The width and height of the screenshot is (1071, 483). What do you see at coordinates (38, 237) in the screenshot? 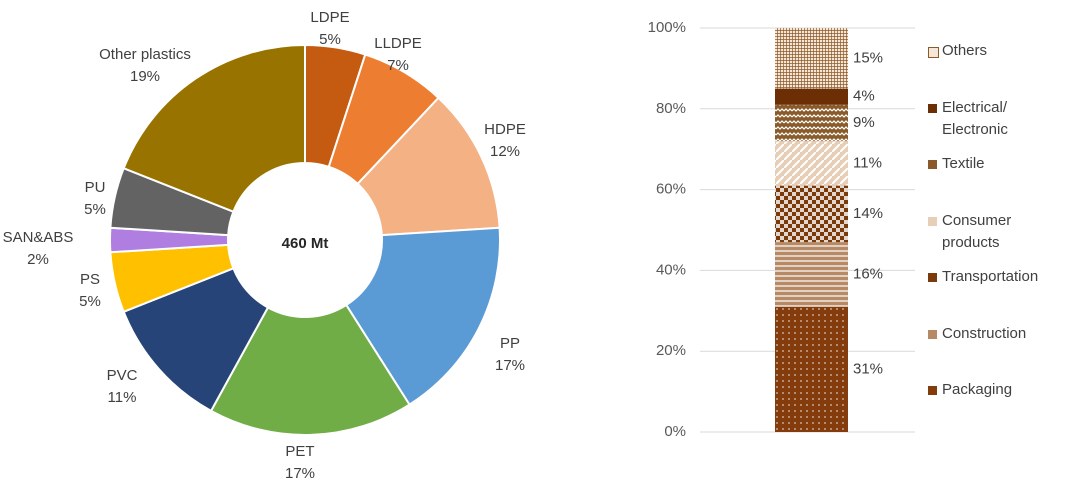
I see `slice-label: SAN&ABS` at bounding box center [38, 237].